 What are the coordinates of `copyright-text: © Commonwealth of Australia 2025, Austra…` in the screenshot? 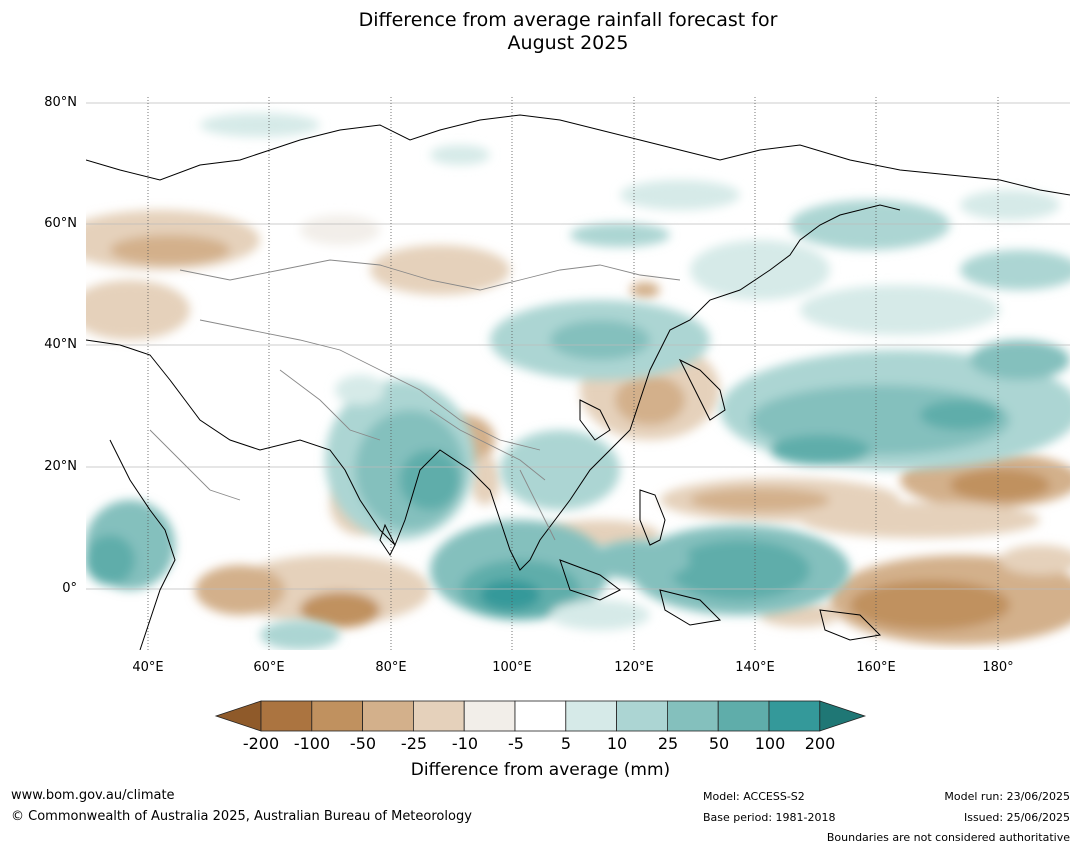 It's located at (241, 816).